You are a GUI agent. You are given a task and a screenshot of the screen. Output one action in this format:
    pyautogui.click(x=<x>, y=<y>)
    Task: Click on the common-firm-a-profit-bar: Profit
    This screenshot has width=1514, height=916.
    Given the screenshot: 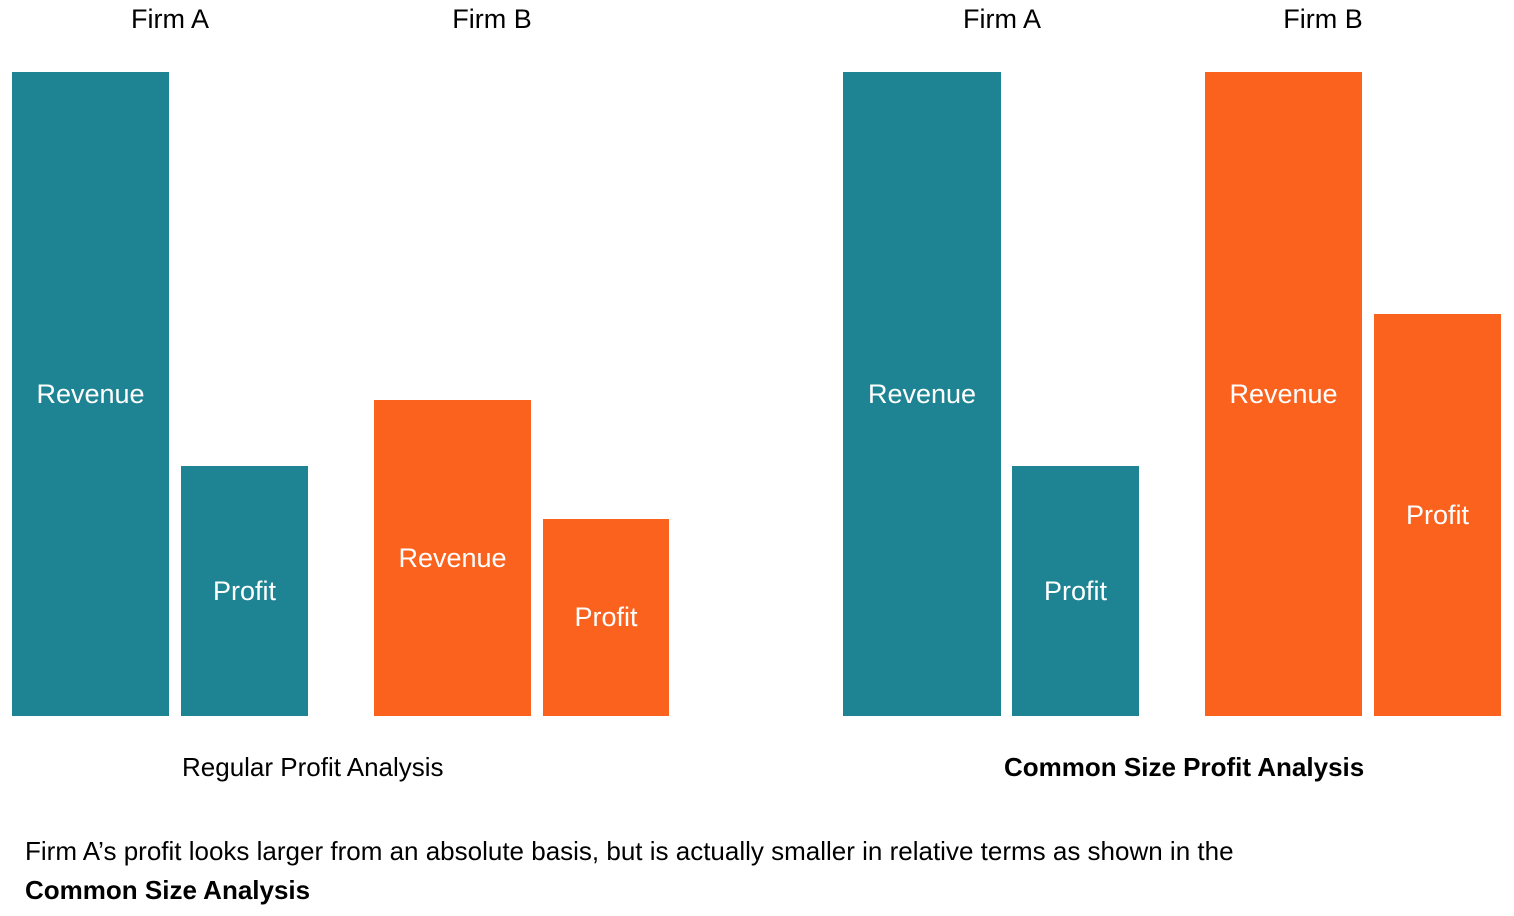 What is the action you would take?
    pyautogui.click(x=1075, y=591)
    